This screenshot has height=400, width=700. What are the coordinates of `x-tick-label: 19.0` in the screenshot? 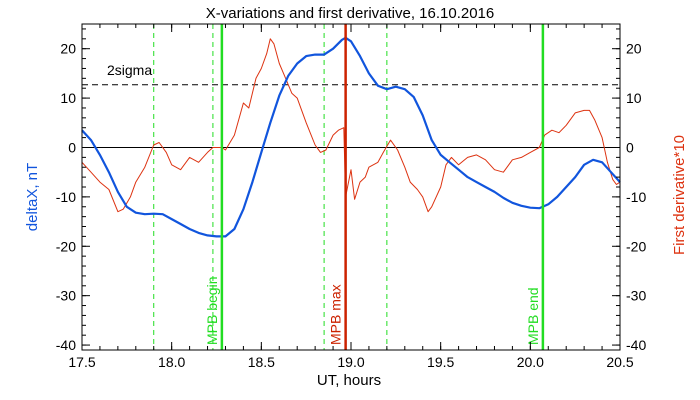 It's located at (350, 362).